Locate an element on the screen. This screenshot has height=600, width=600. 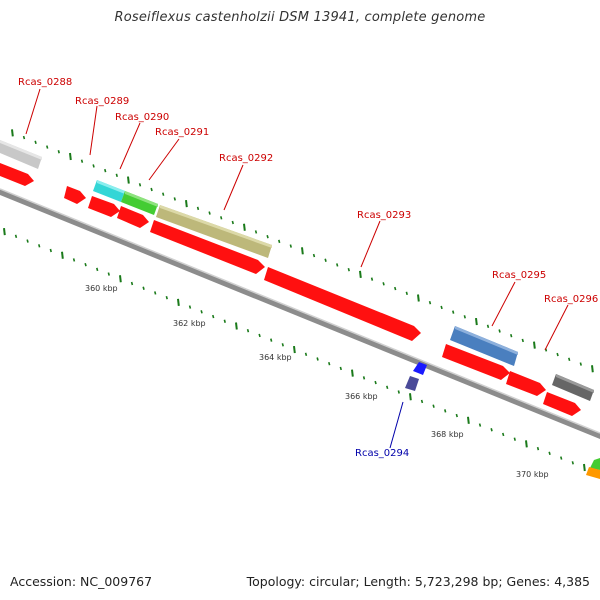
gene-label-rcas-0290: Rcas_0290 is located at coordinates (142, 117).